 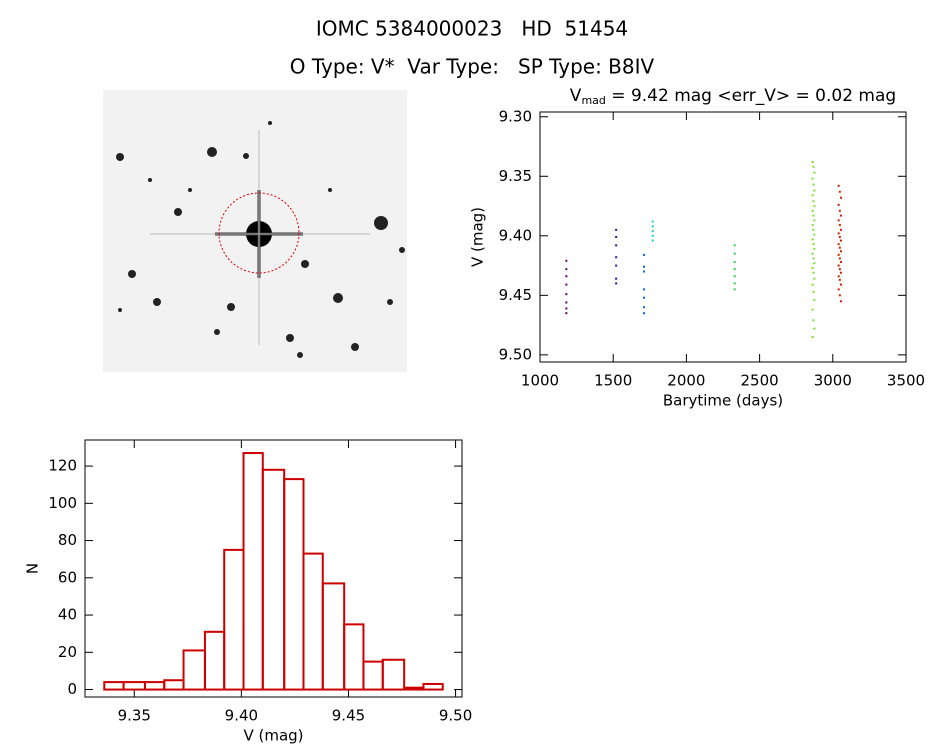 I want to click on y-tick-label: 9.35, so click(x=515, y=176).